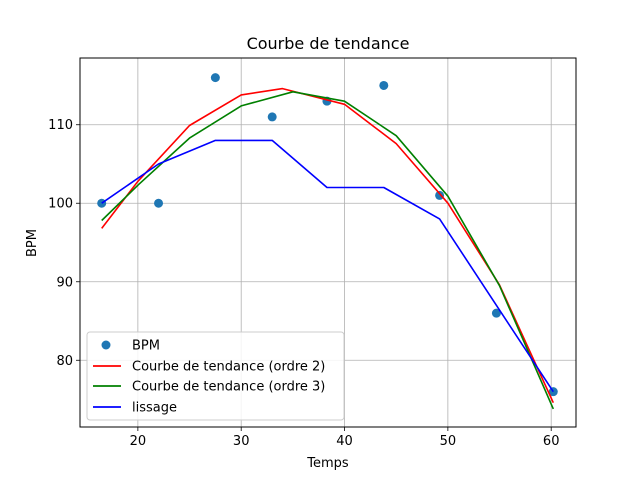  Describe the element at coordinates (106, 345) in the screenshot. I see `legend-marker-bpm` at that location.